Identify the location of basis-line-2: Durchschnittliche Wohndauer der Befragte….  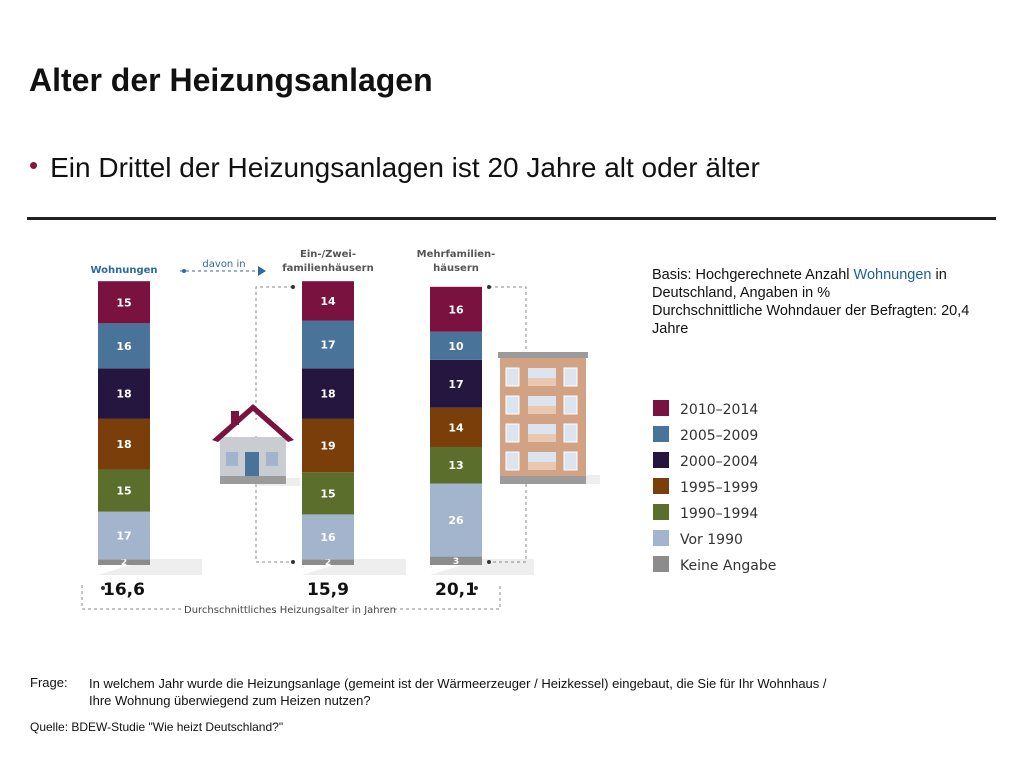
(811, 320).